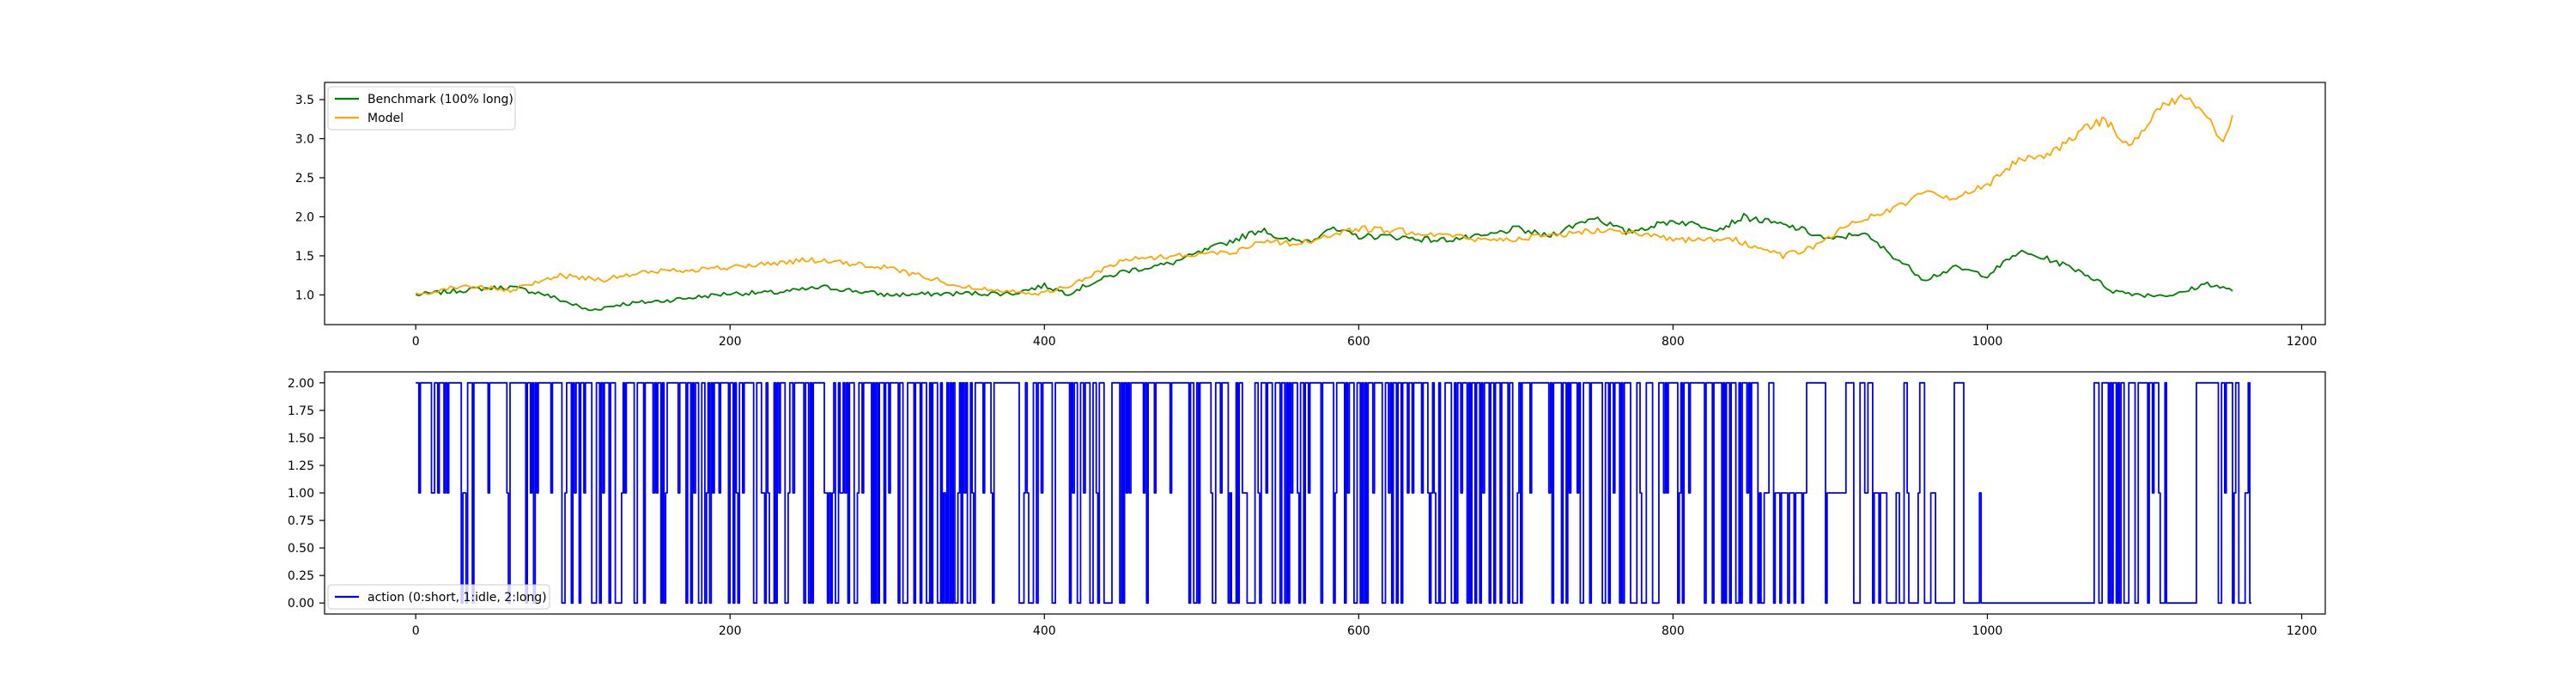  What do you see at coordinates (301, 494) in the screenshot?
I see `y-tick-label: 1.00` at bounding box center [301, 494].